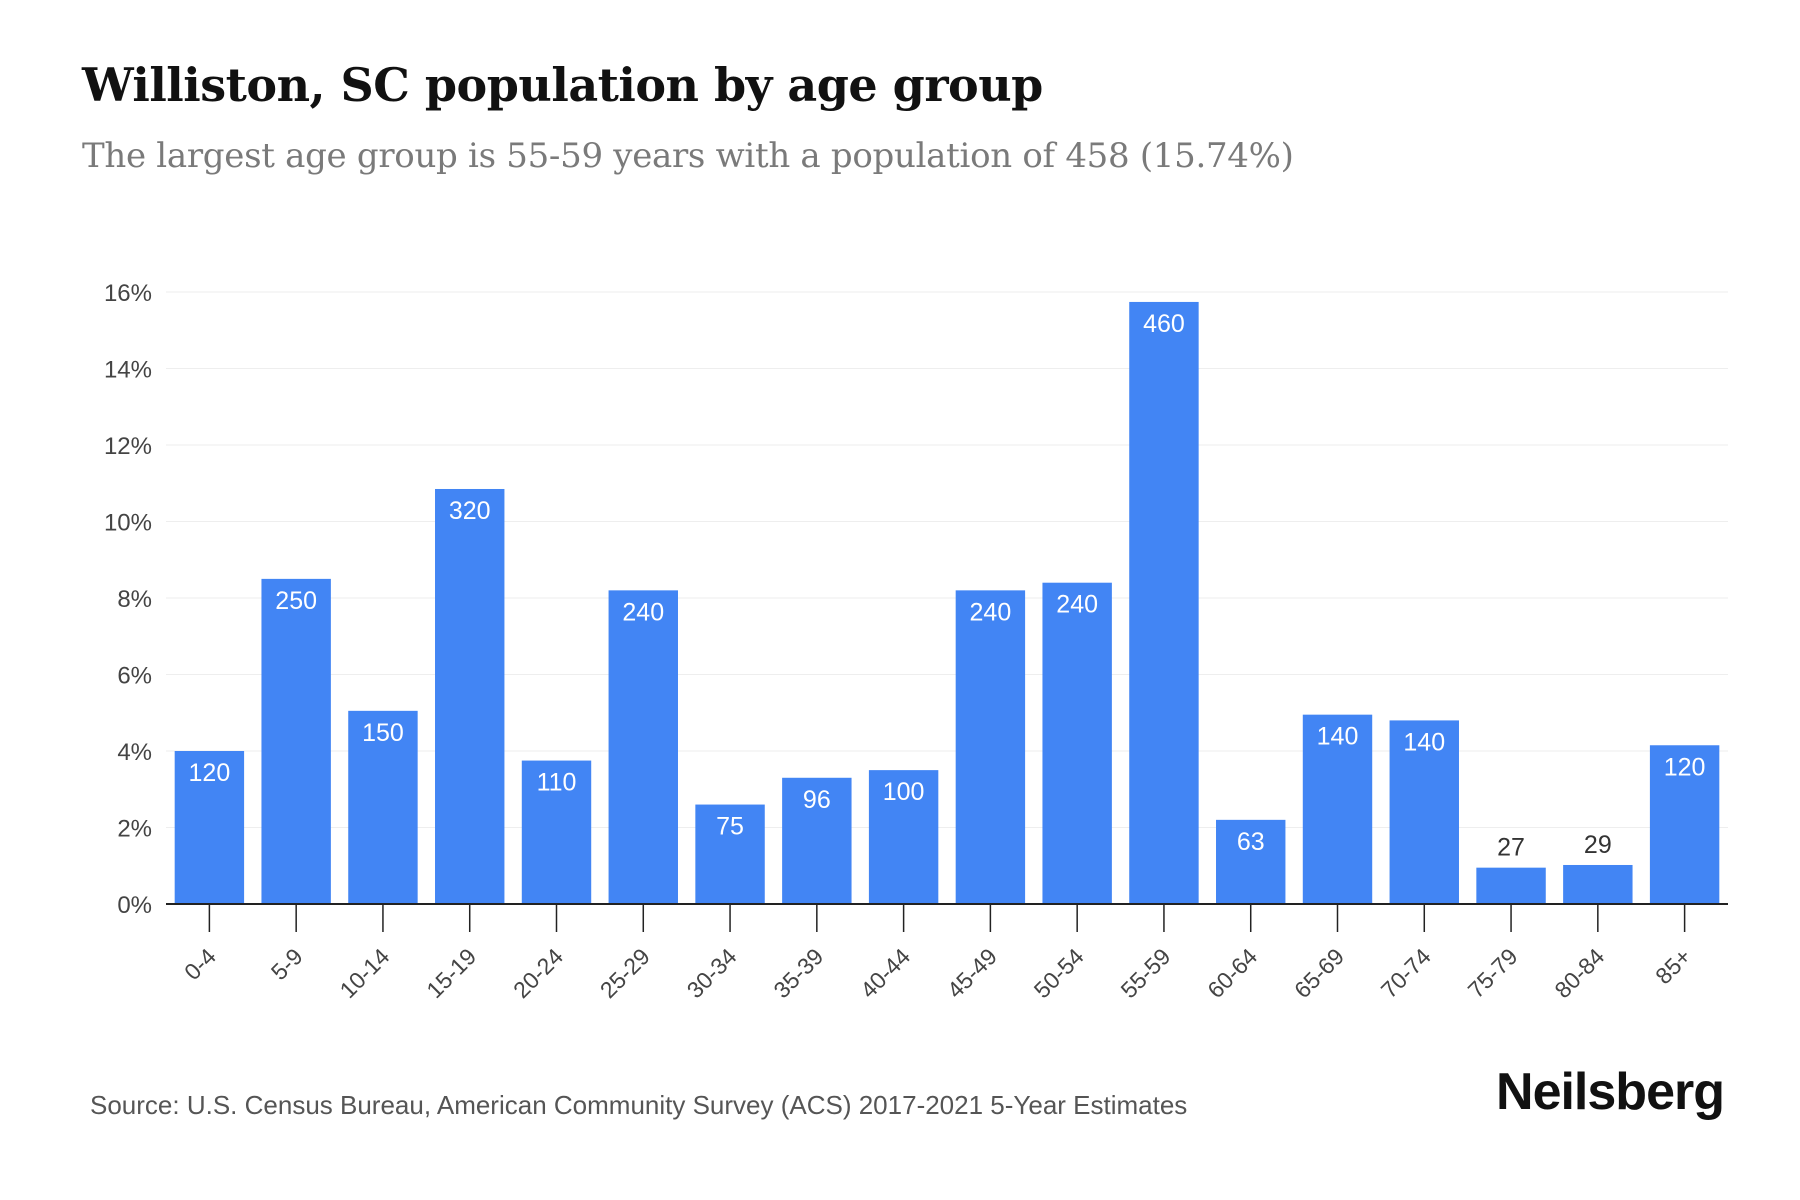  Describe the element at coordinates (128, 293) in the screenshot. I see `y-tick-label: 16%` at that location.